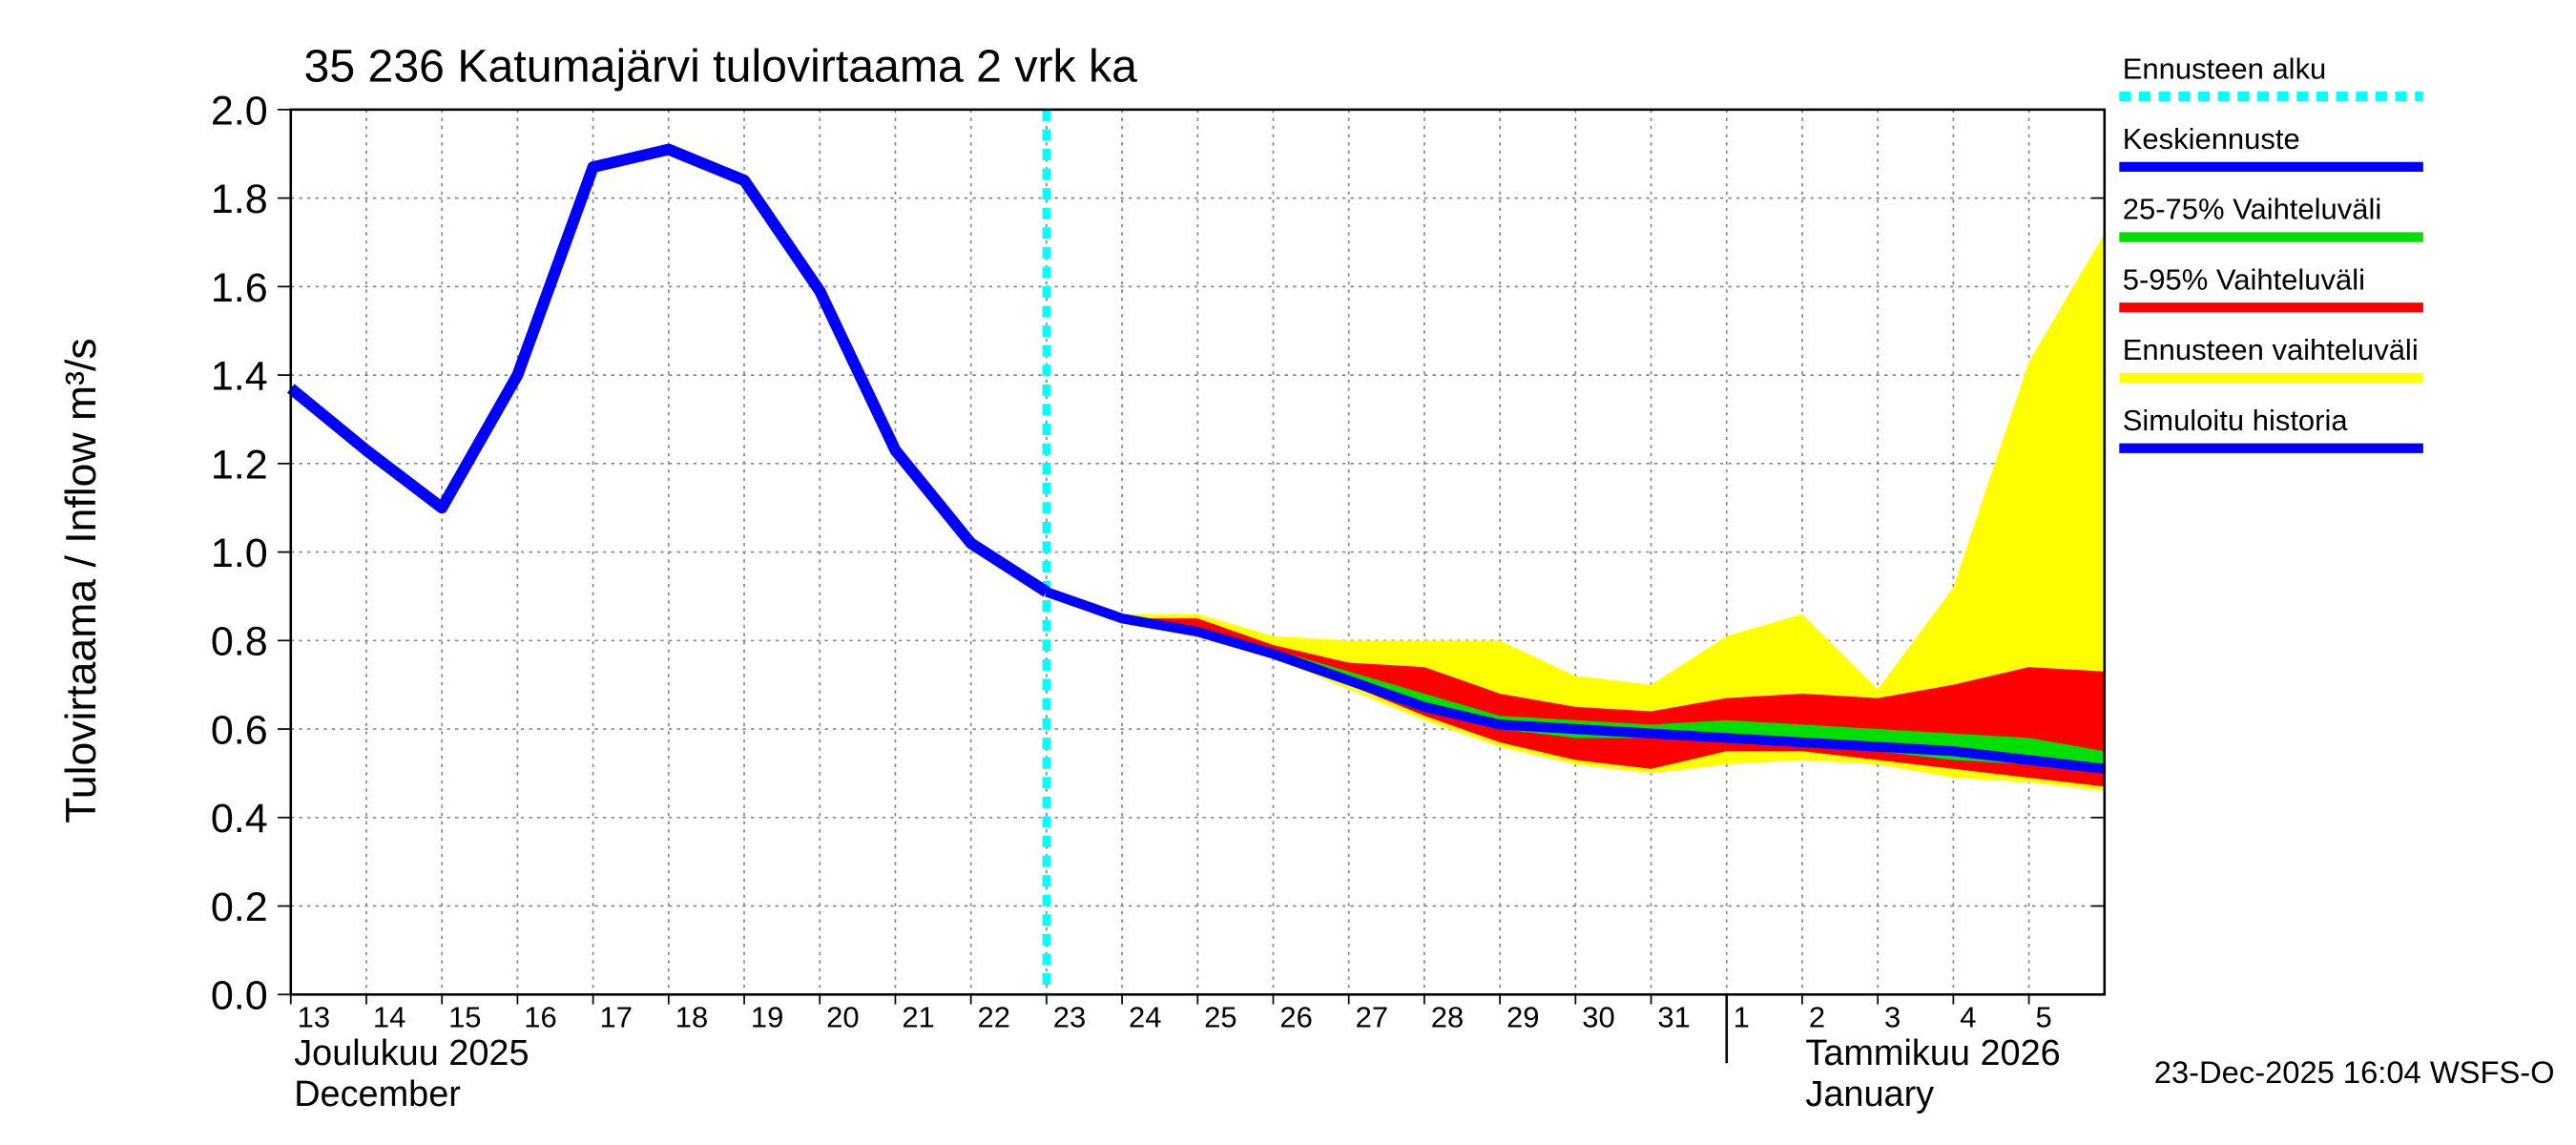 The image size is (2576, 1145). I want to click on y-tick-label: 1.6, so click(239, 288).